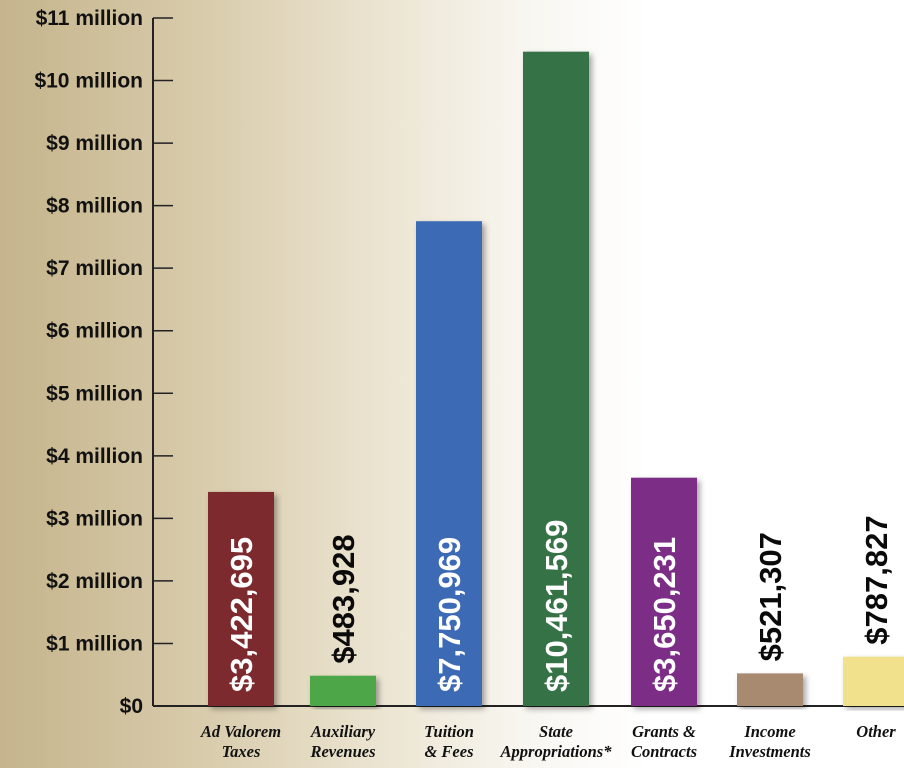 Image resolution: width=904 pixels, height=768 pixels. What do you see at coordinates (89, 18) in the screenshot?
I see `y-tick-label: $11 million` at bounding box center [89, 18].